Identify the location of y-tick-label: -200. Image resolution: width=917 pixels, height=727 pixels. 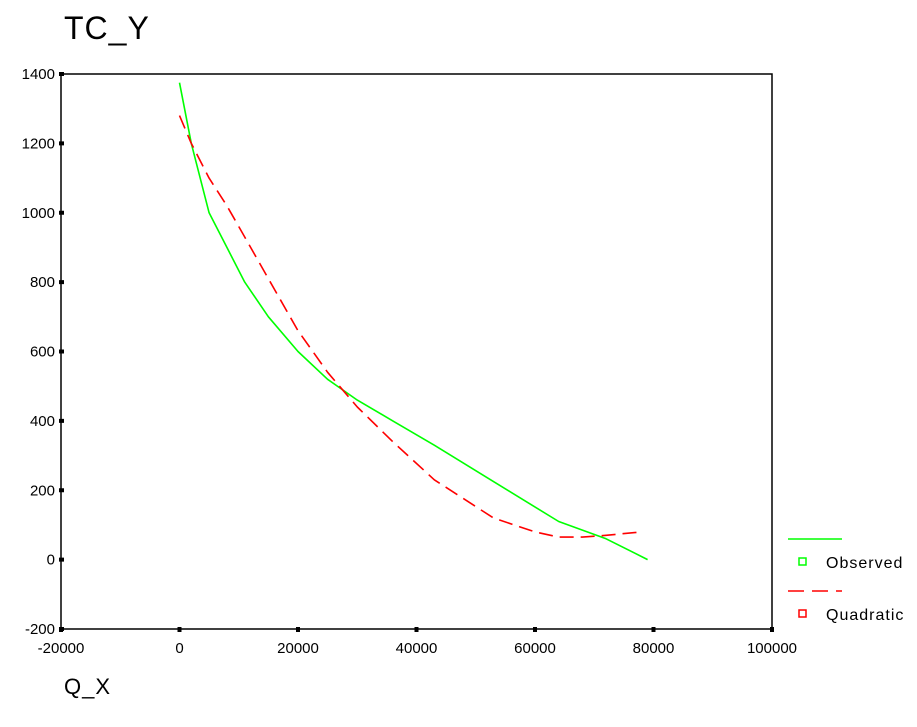
(40, 629).